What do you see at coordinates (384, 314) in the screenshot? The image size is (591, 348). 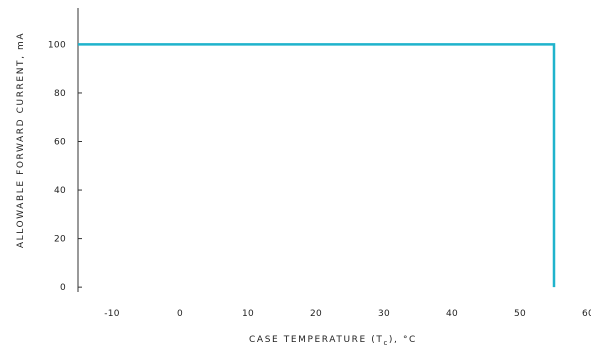 I see `x-tick-label: 30` at bounding box center [384, 314].